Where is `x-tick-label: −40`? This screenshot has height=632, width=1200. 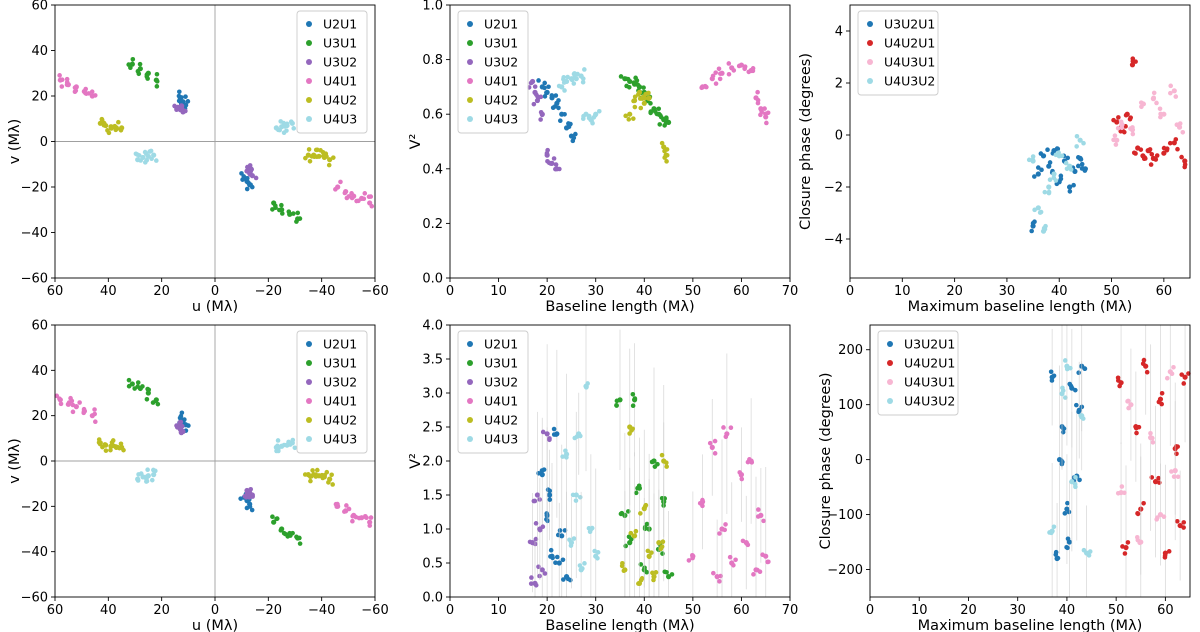 x-tick-label: −40 is located at coordinates (321, 291).